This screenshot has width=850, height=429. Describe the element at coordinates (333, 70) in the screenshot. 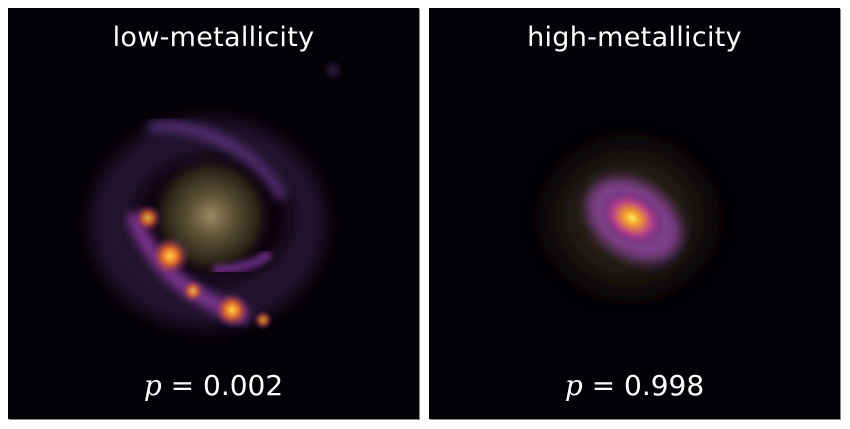

I see `background-source` at that location.